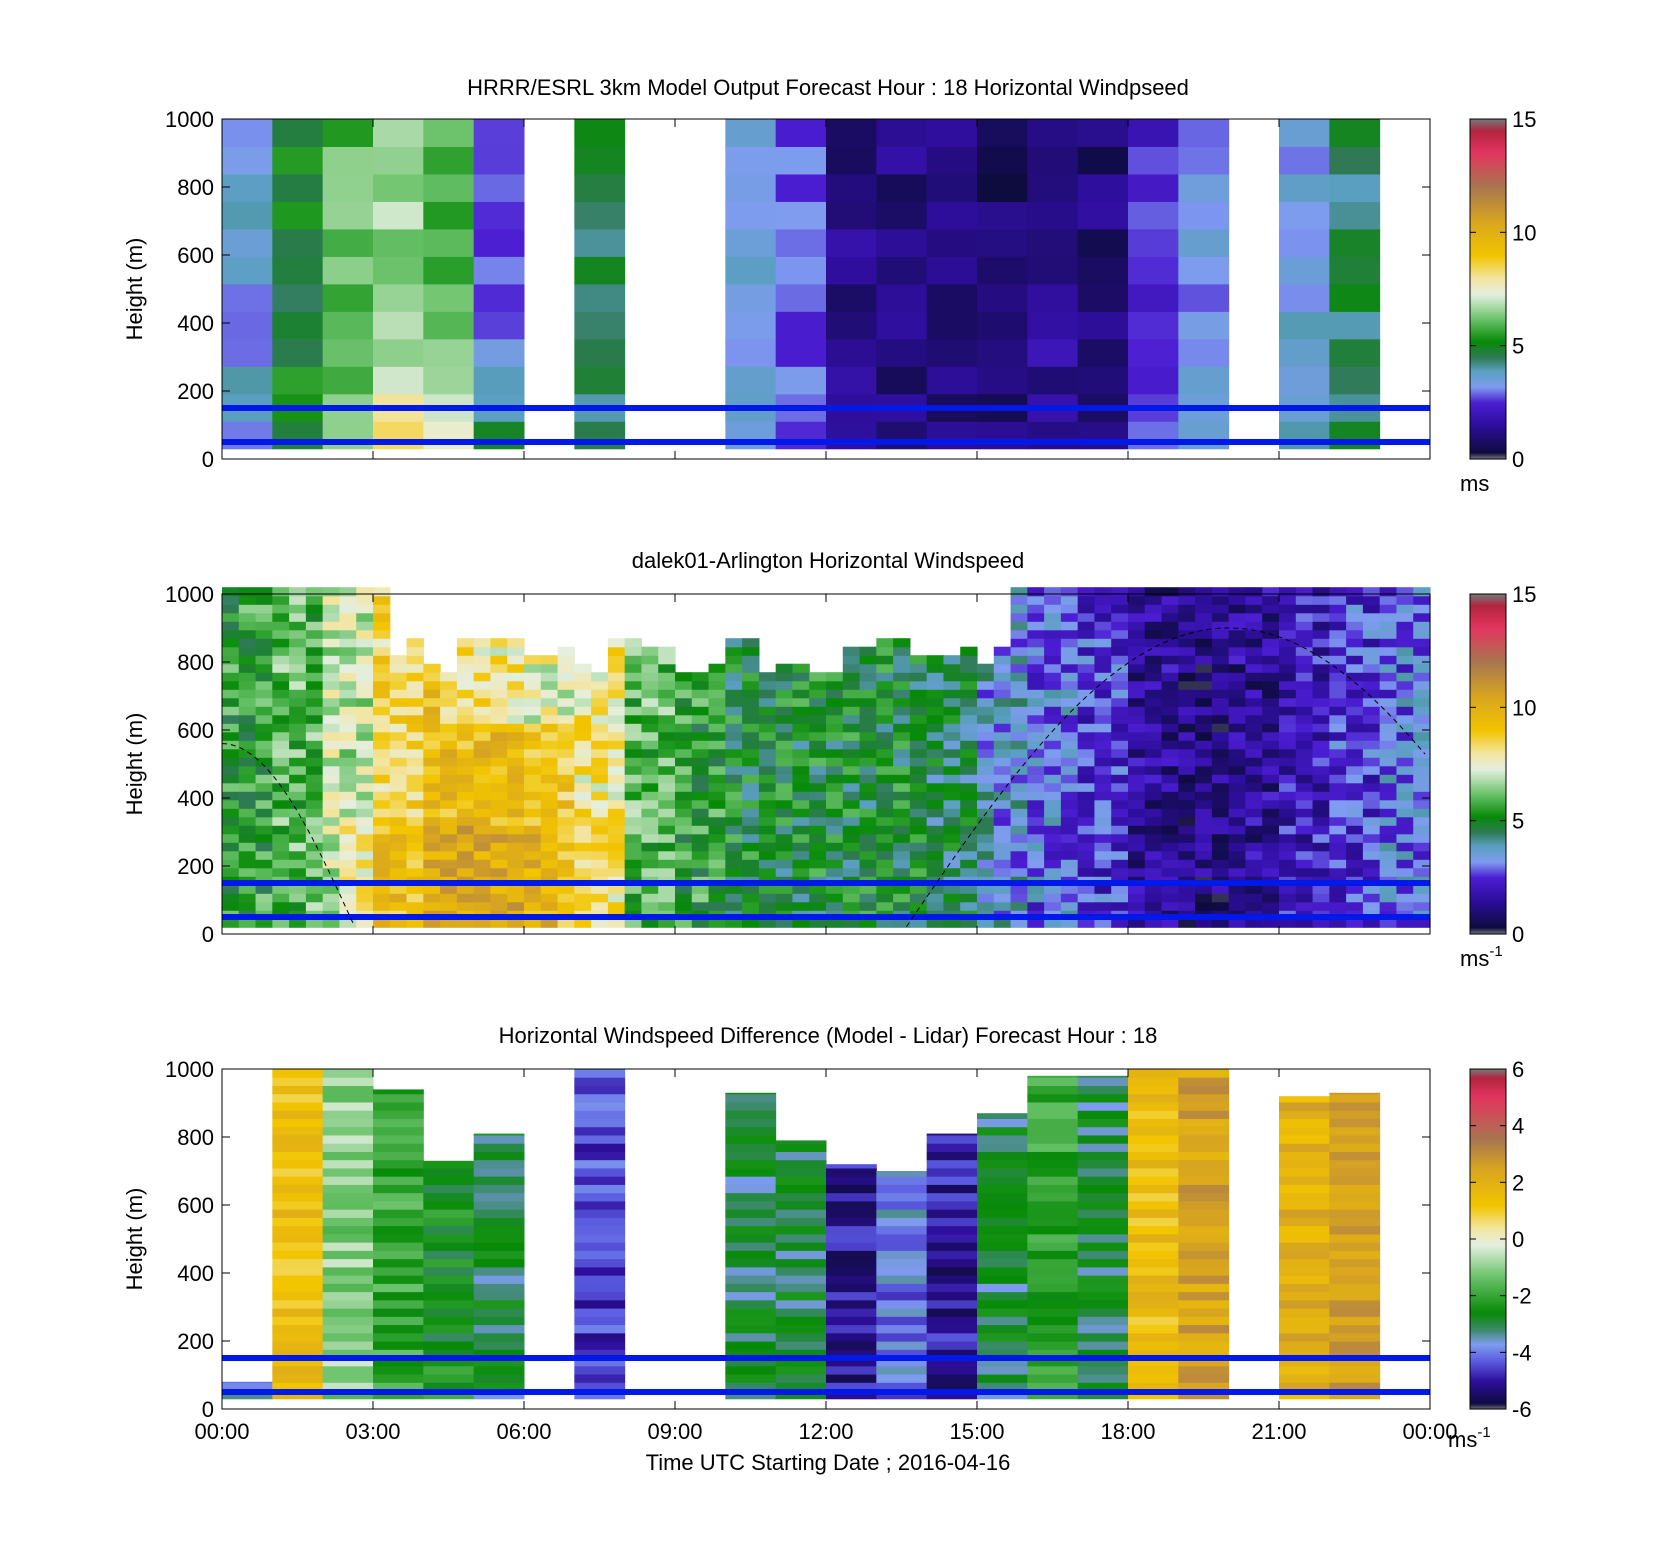 The width and height of the screenshot is (1680, 1561). I want to click on y-tick-label: 0, so click(208, 459).